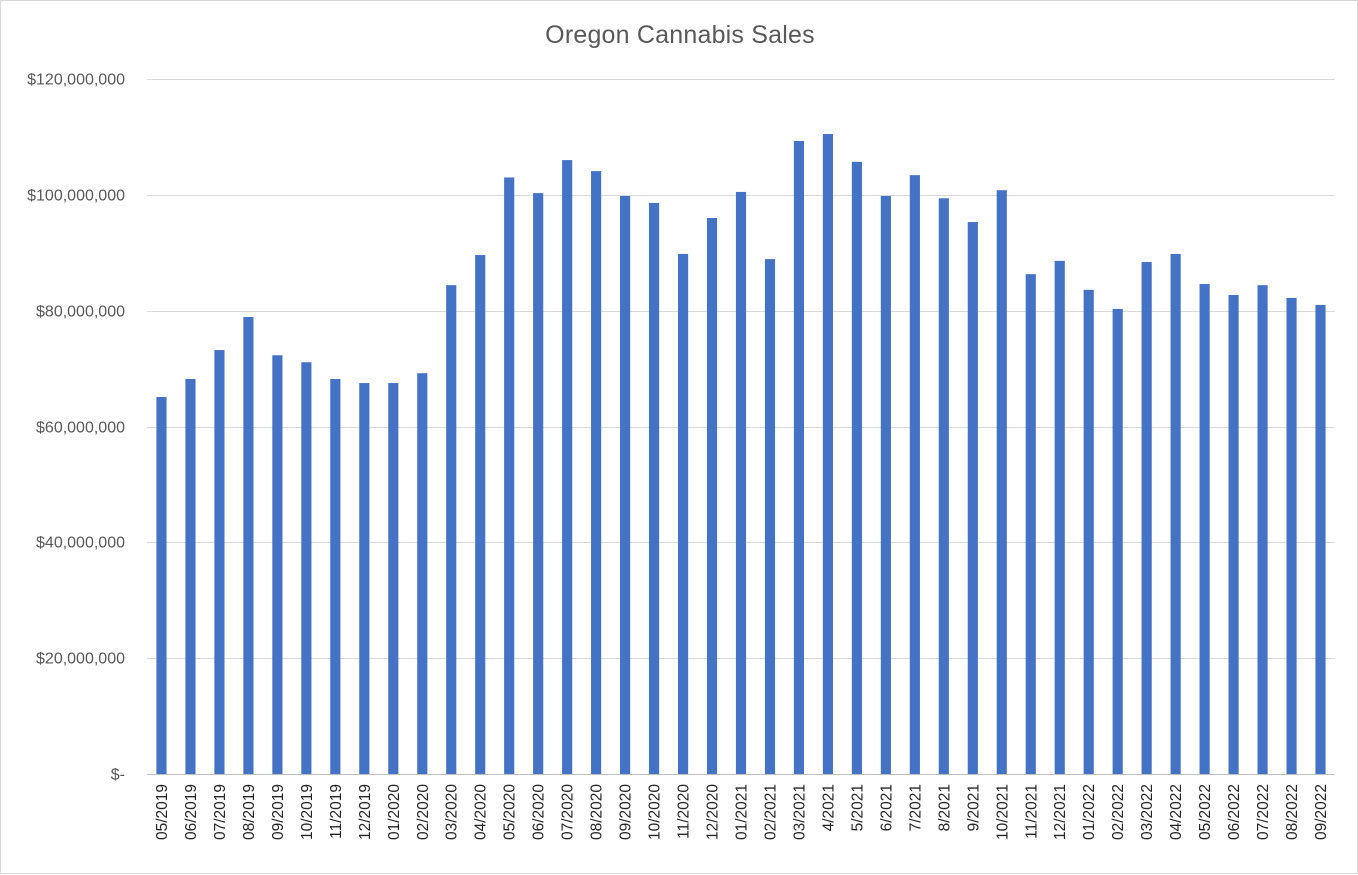 This screenshot has height=875, width=1358. What do you see at coordinates (568, 812) in the screenshot?
I see `x-tick-label: 07/2020` at bounding box center [568, 812].